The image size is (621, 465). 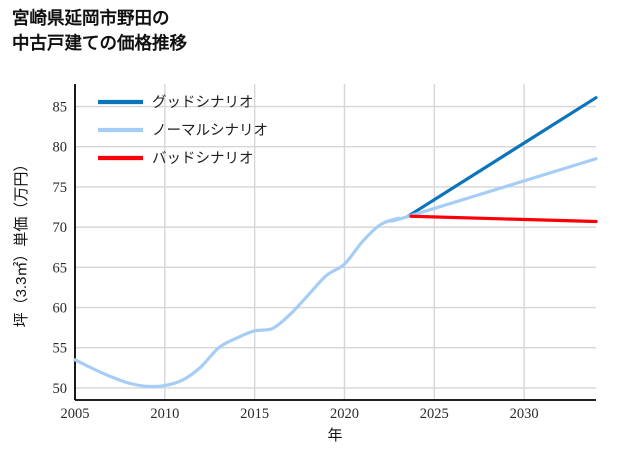 I want to click on x-tick-label: 2005, so click(x=75, y=414).